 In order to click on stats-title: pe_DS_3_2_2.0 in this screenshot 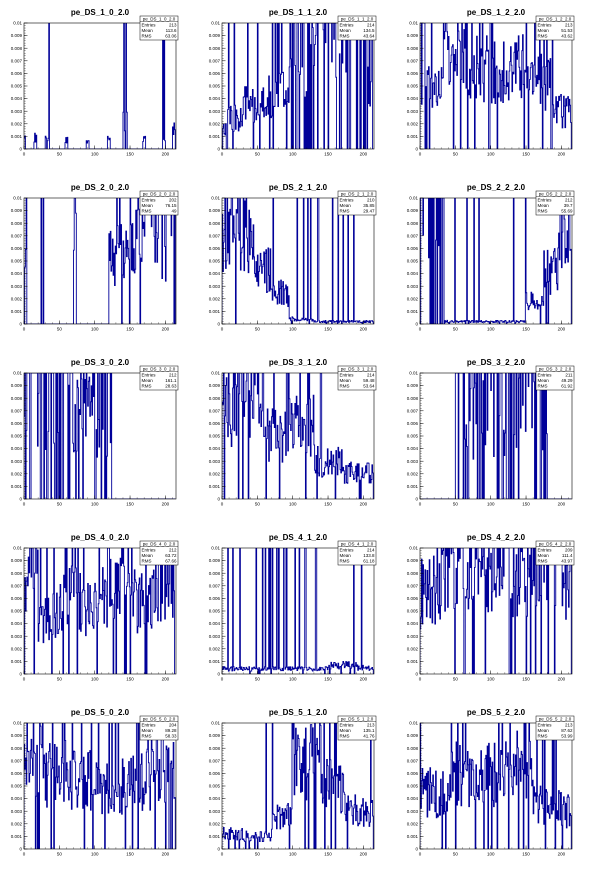, I will do `click(555, 368)`.